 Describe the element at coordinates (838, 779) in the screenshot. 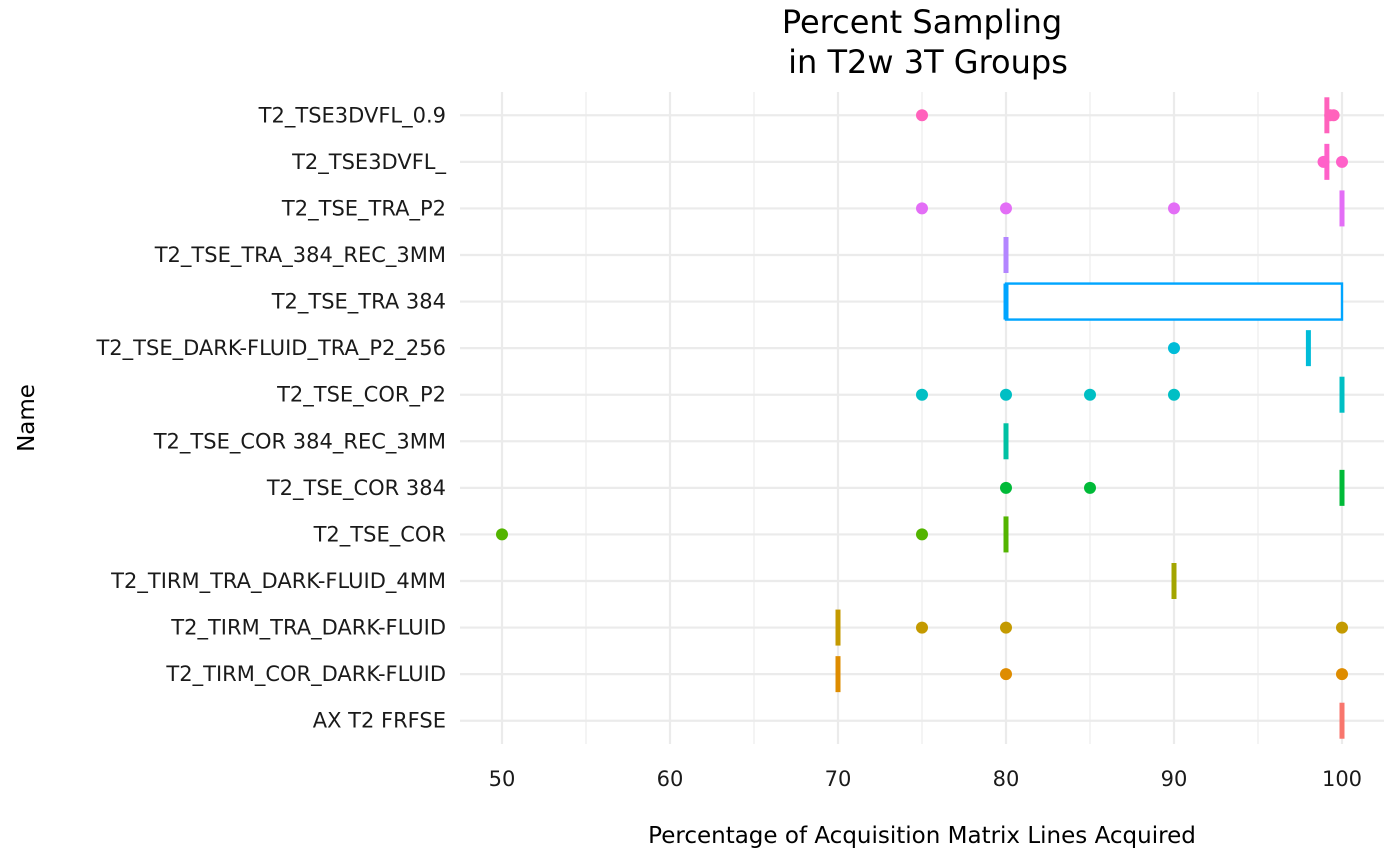

I see `x-tick-label: 70` at that location.